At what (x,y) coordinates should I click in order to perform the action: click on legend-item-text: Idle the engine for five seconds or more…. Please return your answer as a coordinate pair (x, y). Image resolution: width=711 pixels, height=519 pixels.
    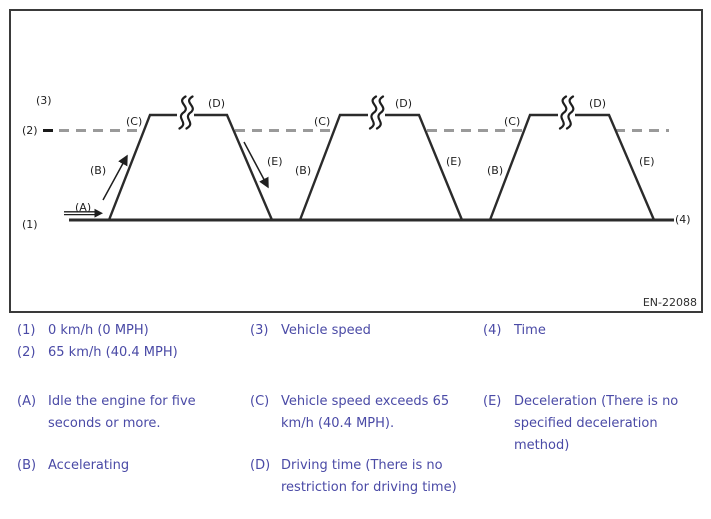
    Looking at the image, I should click on (122, 412).